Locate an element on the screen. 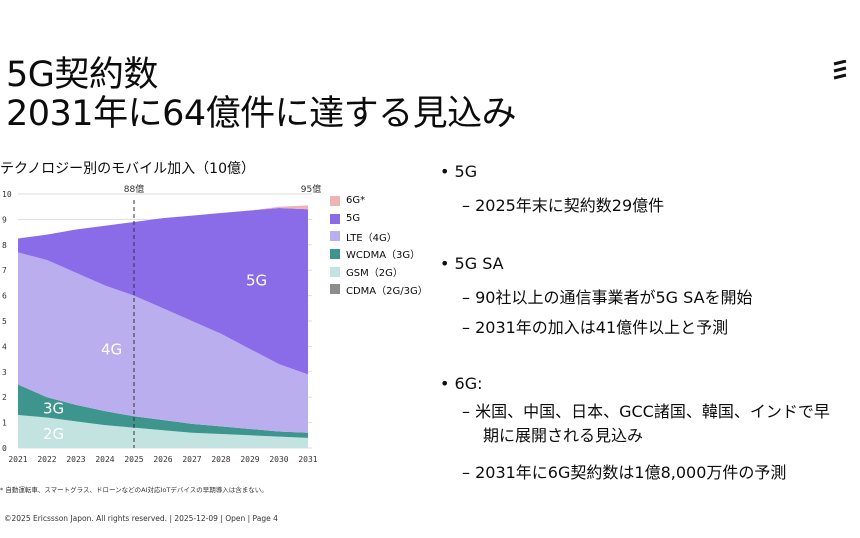 Image resolution: width=860 pixels, height=538 pixels. x-tick-label: 2026 is located at coordinates (162, 459).